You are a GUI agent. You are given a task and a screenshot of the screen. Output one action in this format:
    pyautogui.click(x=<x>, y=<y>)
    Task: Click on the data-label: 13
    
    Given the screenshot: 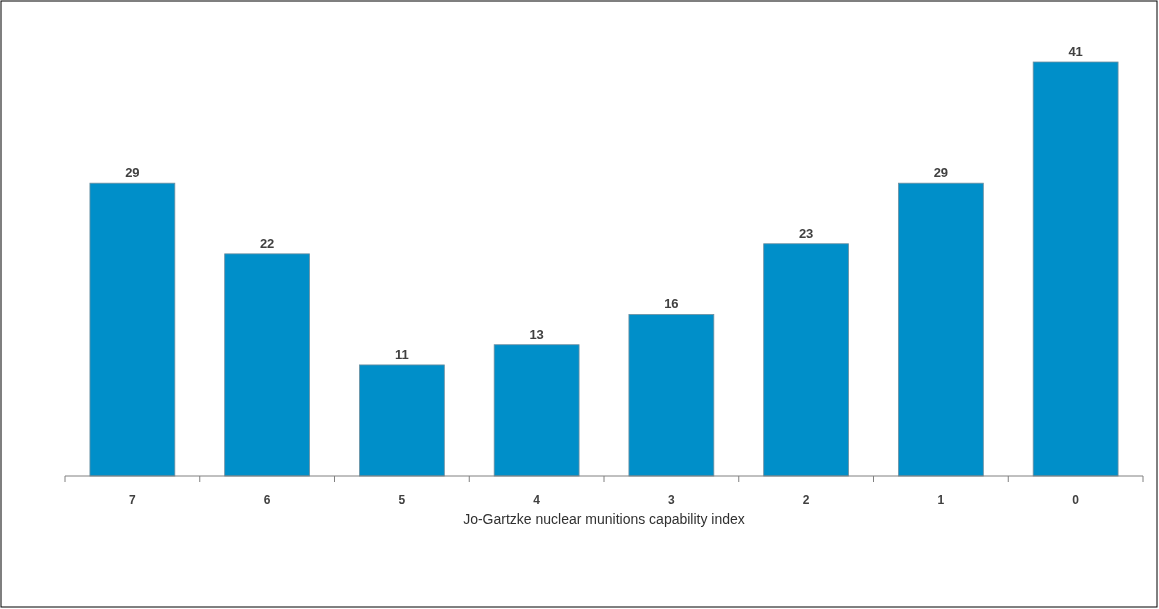 What is the action you would take?
    pyautogui.click(x=536, y=334)
    